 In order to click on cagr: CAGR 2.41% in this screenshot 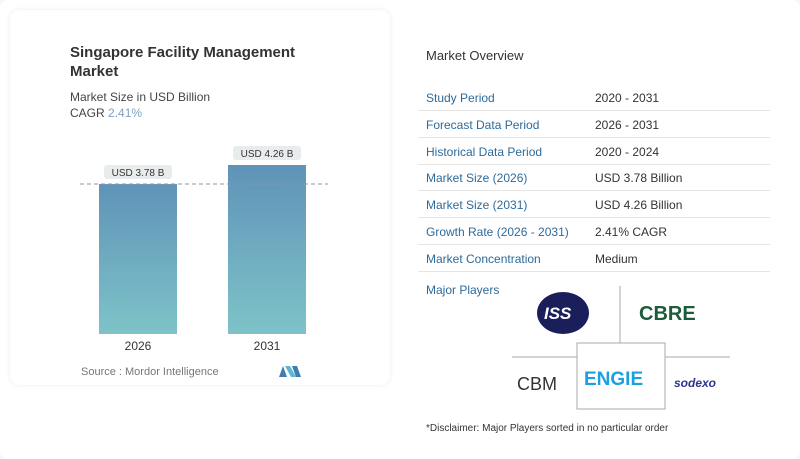, I will do `click(106, 113)`.